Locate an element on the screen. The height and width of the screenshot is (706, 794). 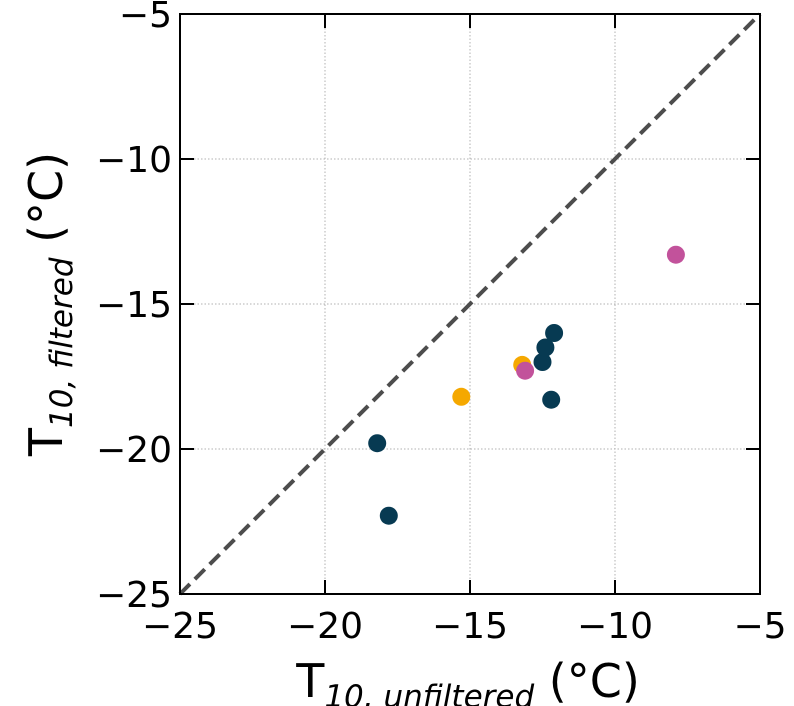
y-axis-label-main: T is located at coordinates (46, 442).